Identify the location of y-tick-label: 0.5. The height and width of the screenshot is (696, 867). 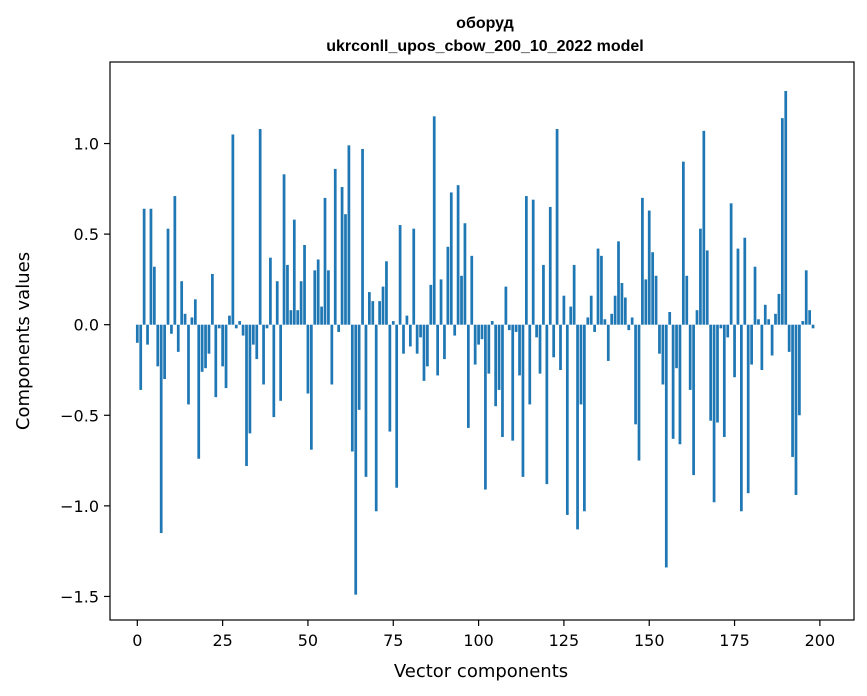
(86, 234).